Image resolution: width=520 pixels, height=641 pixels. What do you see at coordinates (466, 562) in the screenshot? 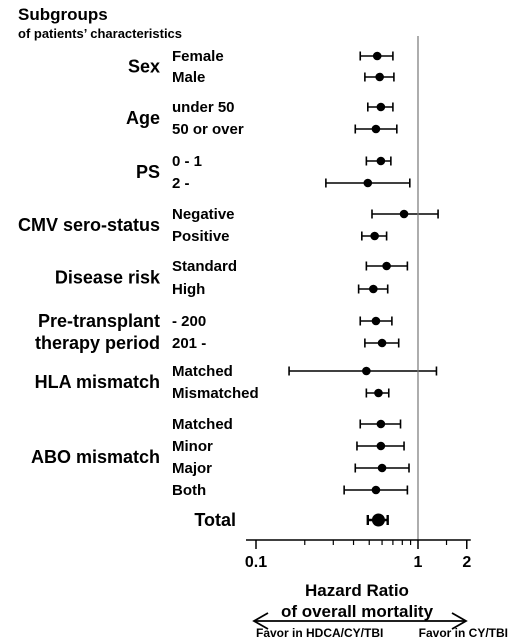
I see `x-tick-label: 2` at bounding box center [466, 562].